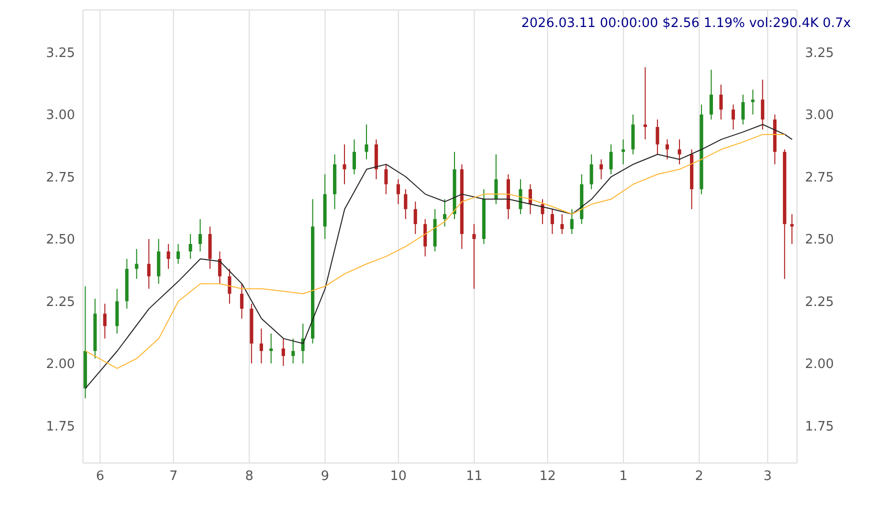 This screenshot has height=505, width=875. Describe the element at coordinates (819, 426) in the screenshot. I see `y2-tick-label: 1.75` at that location.